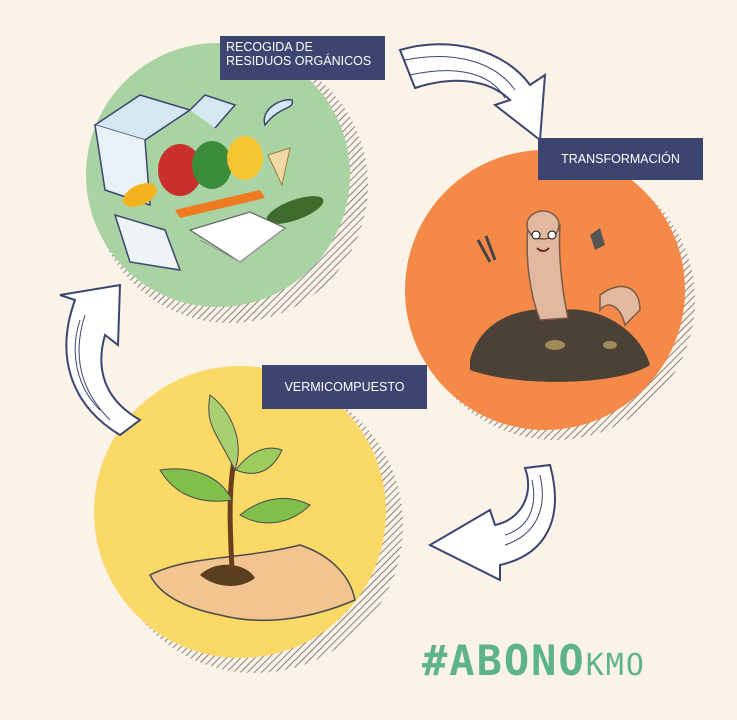  Describe the element at coordinates (252, 507) in the screenshot. I see `sprout-hand-illustration` at that location.